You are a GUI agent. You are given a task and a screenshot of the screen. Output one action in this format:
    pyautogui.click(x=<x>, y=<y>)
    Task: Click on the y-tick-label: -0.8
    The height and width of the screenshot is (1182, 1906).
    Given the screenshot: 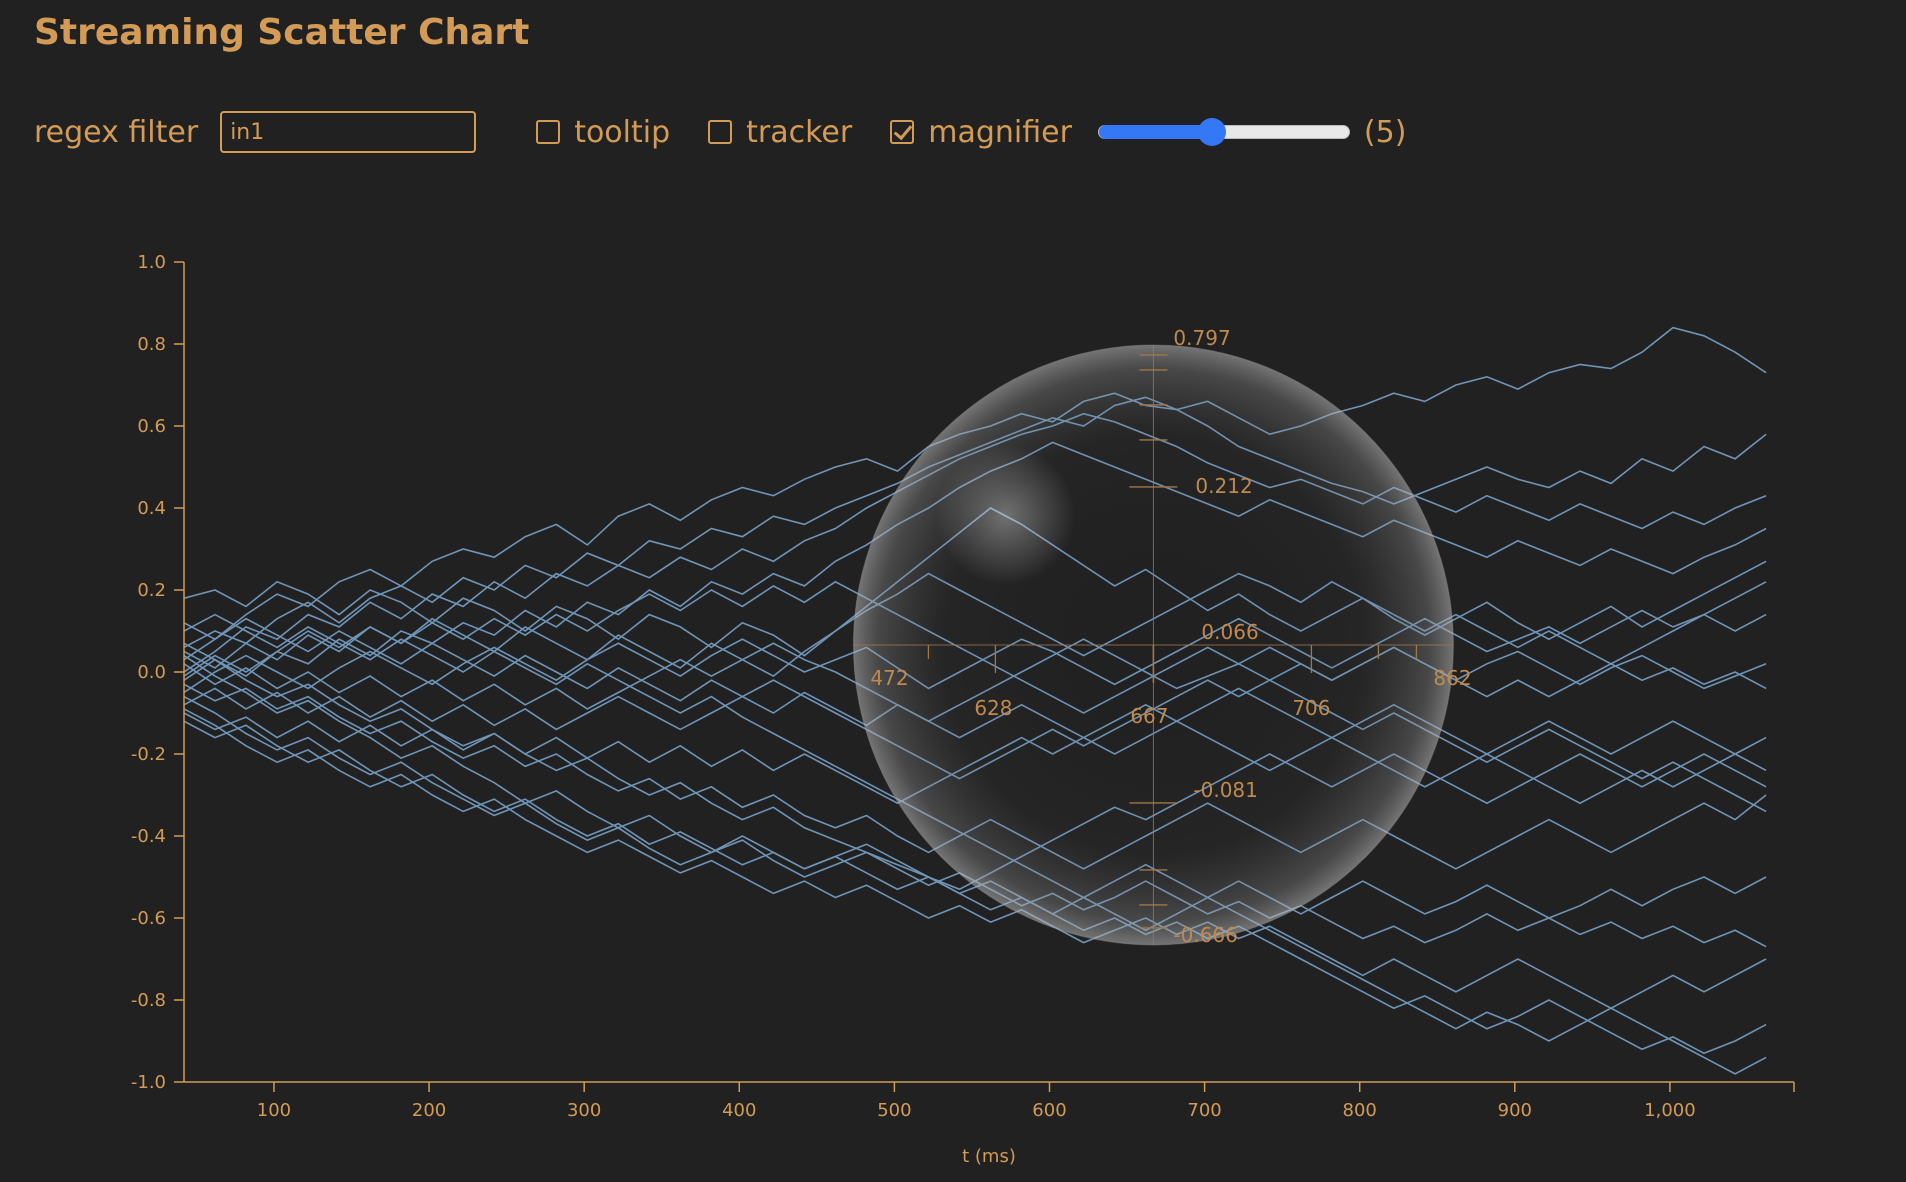 What is the action you would take?
    pyautogui.click(x=148, y=1000)
    